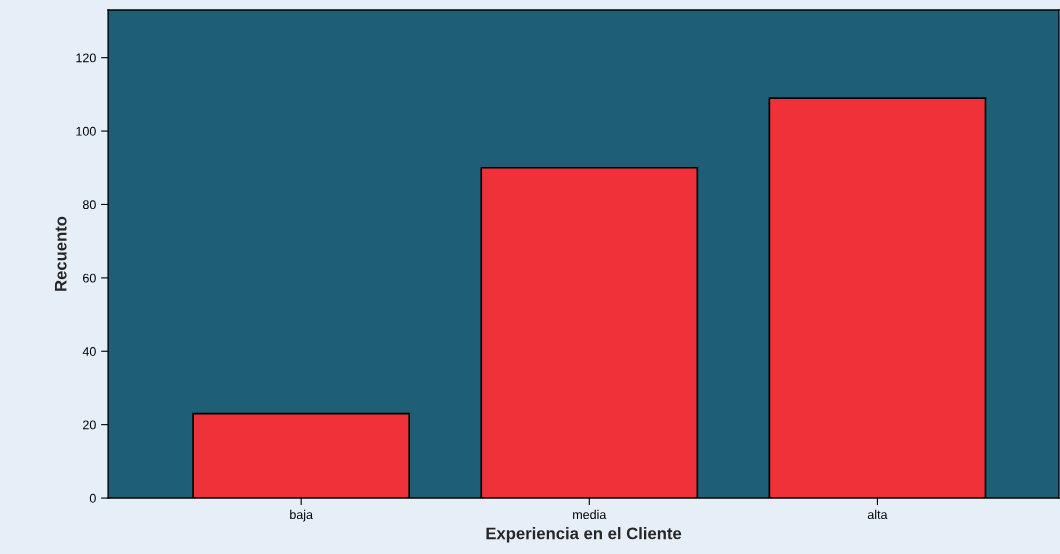 The height and width of the screenshot is (554, 1060). Describe the element at coordinates (89, 351) in the screenshot. I see `y-tick-label: 40` at that location.